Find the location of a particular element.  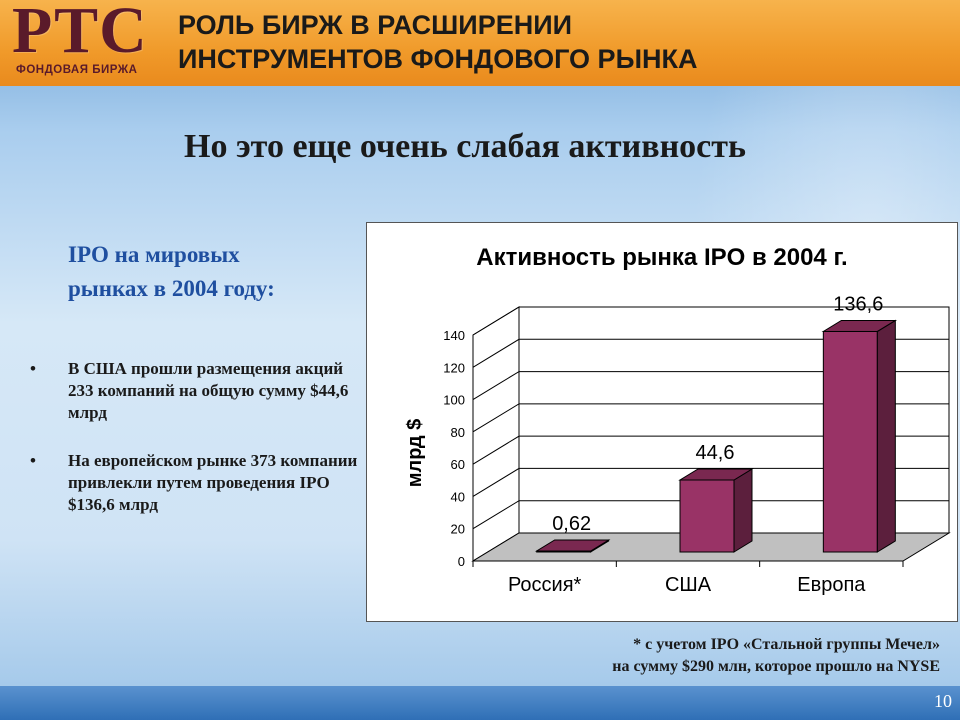

y-tick-label: 140 is located at coordinates (454, 335).